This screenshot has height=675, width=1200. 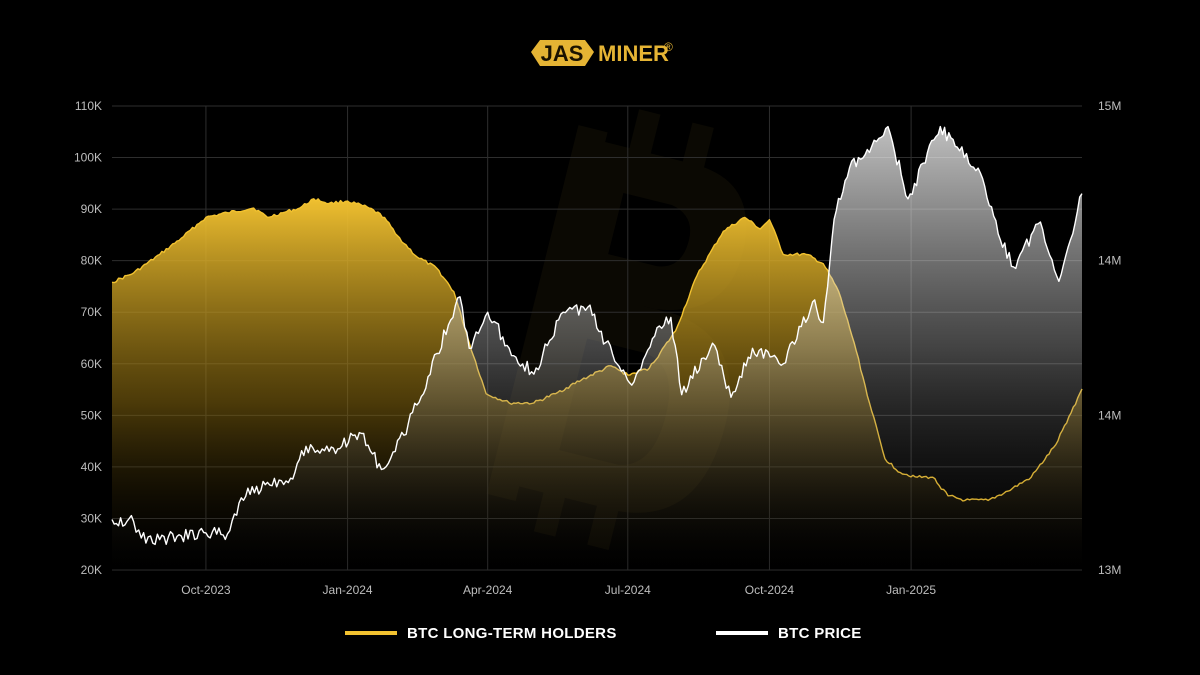 What do you see at coordinates (742, 633) in the screenshot?
I see `legend-swatch-price` at bounding box center [742, 633].